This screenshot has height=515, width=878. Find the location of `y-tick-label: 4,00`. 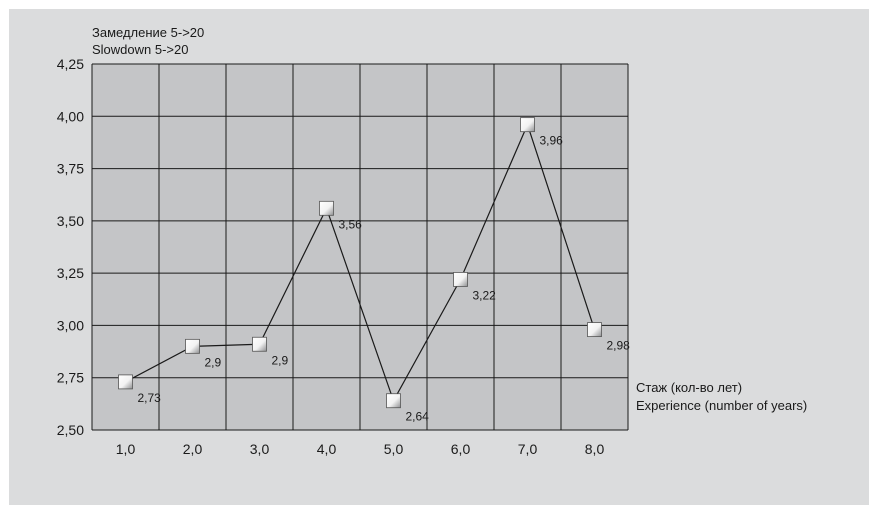

y-tick-label: 4,00 is located at coordinates (70, 116).